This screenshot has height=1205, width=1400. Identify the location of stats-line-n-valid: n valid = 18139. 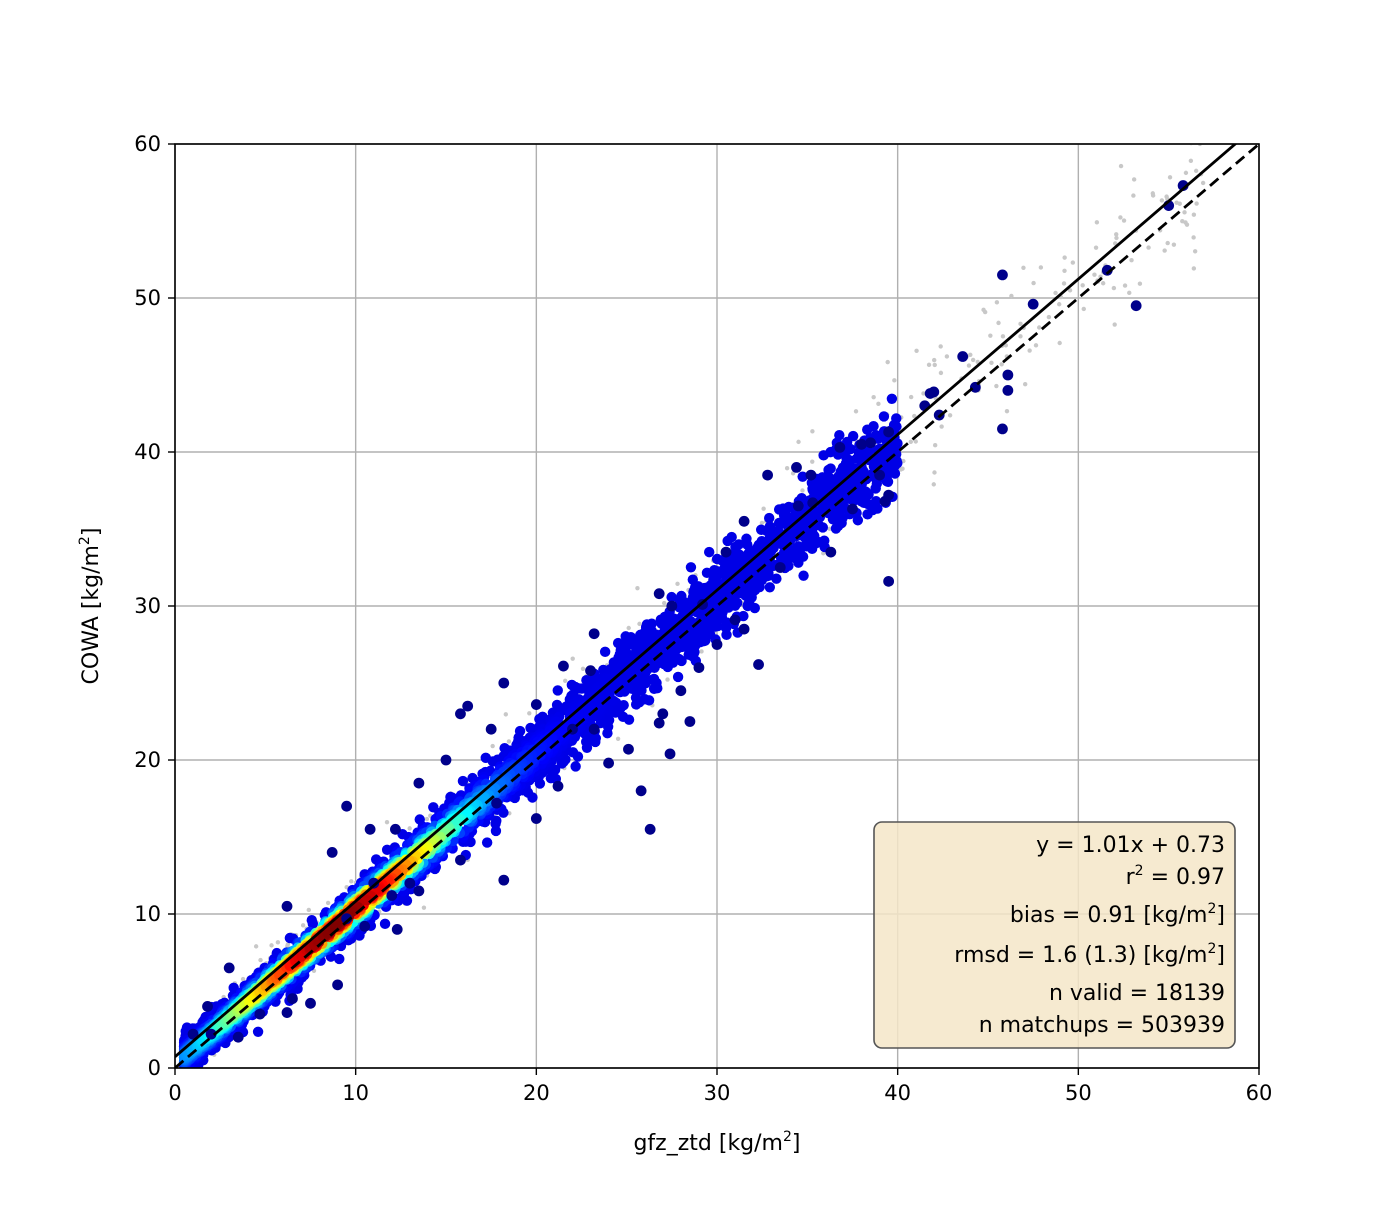
(1137, 993).